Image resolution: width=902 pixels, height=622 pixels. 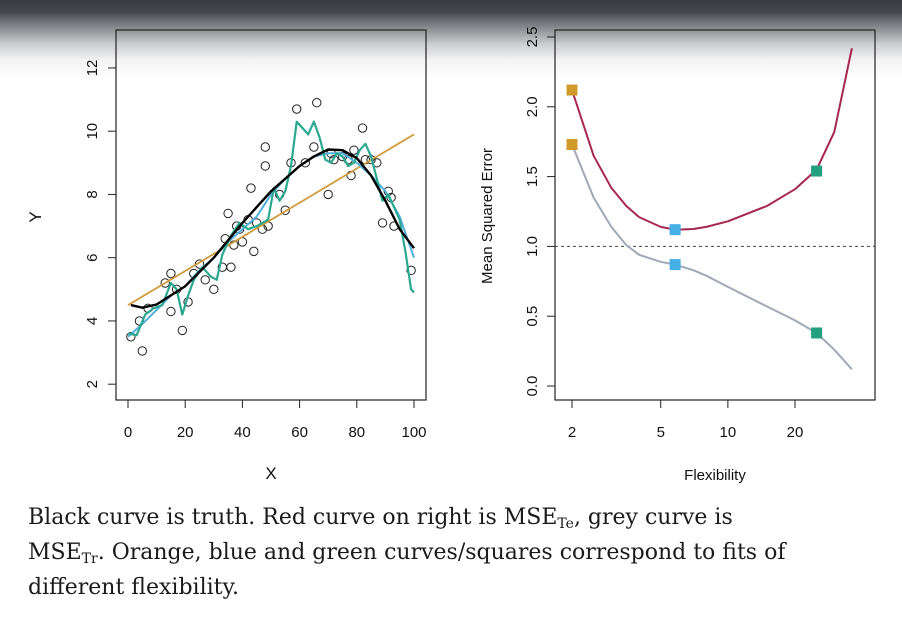 I want to click on caption-sub-te: Te, so click(x=565, y=524).